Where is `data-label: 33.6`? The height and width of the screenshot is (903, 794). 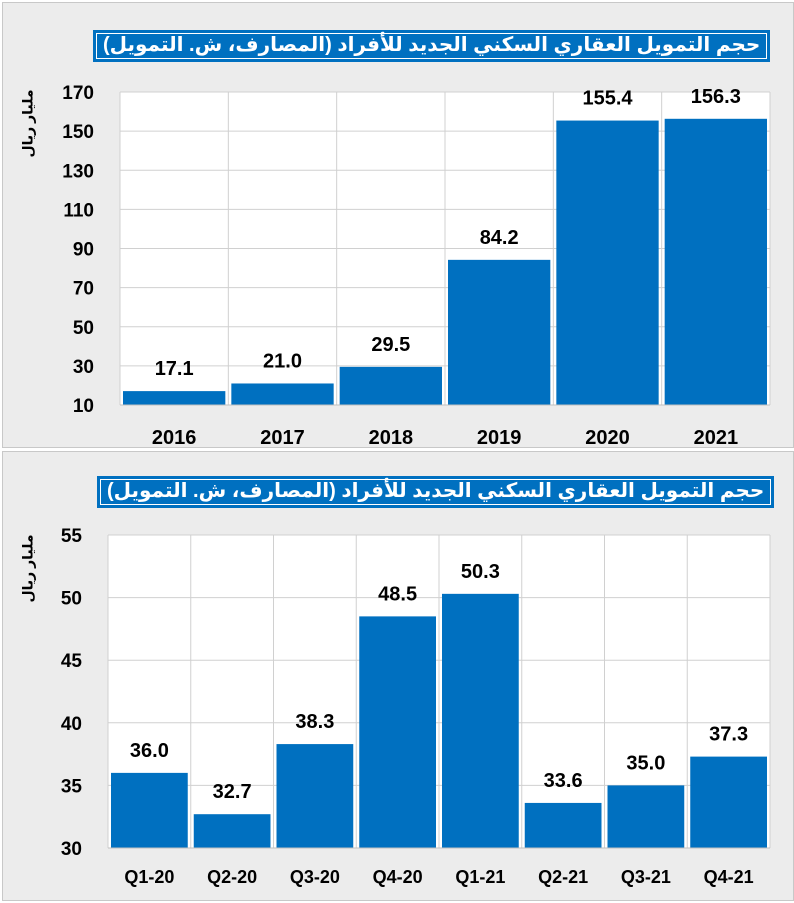
data-label: 33.6 is located at coordinates (563, 781).